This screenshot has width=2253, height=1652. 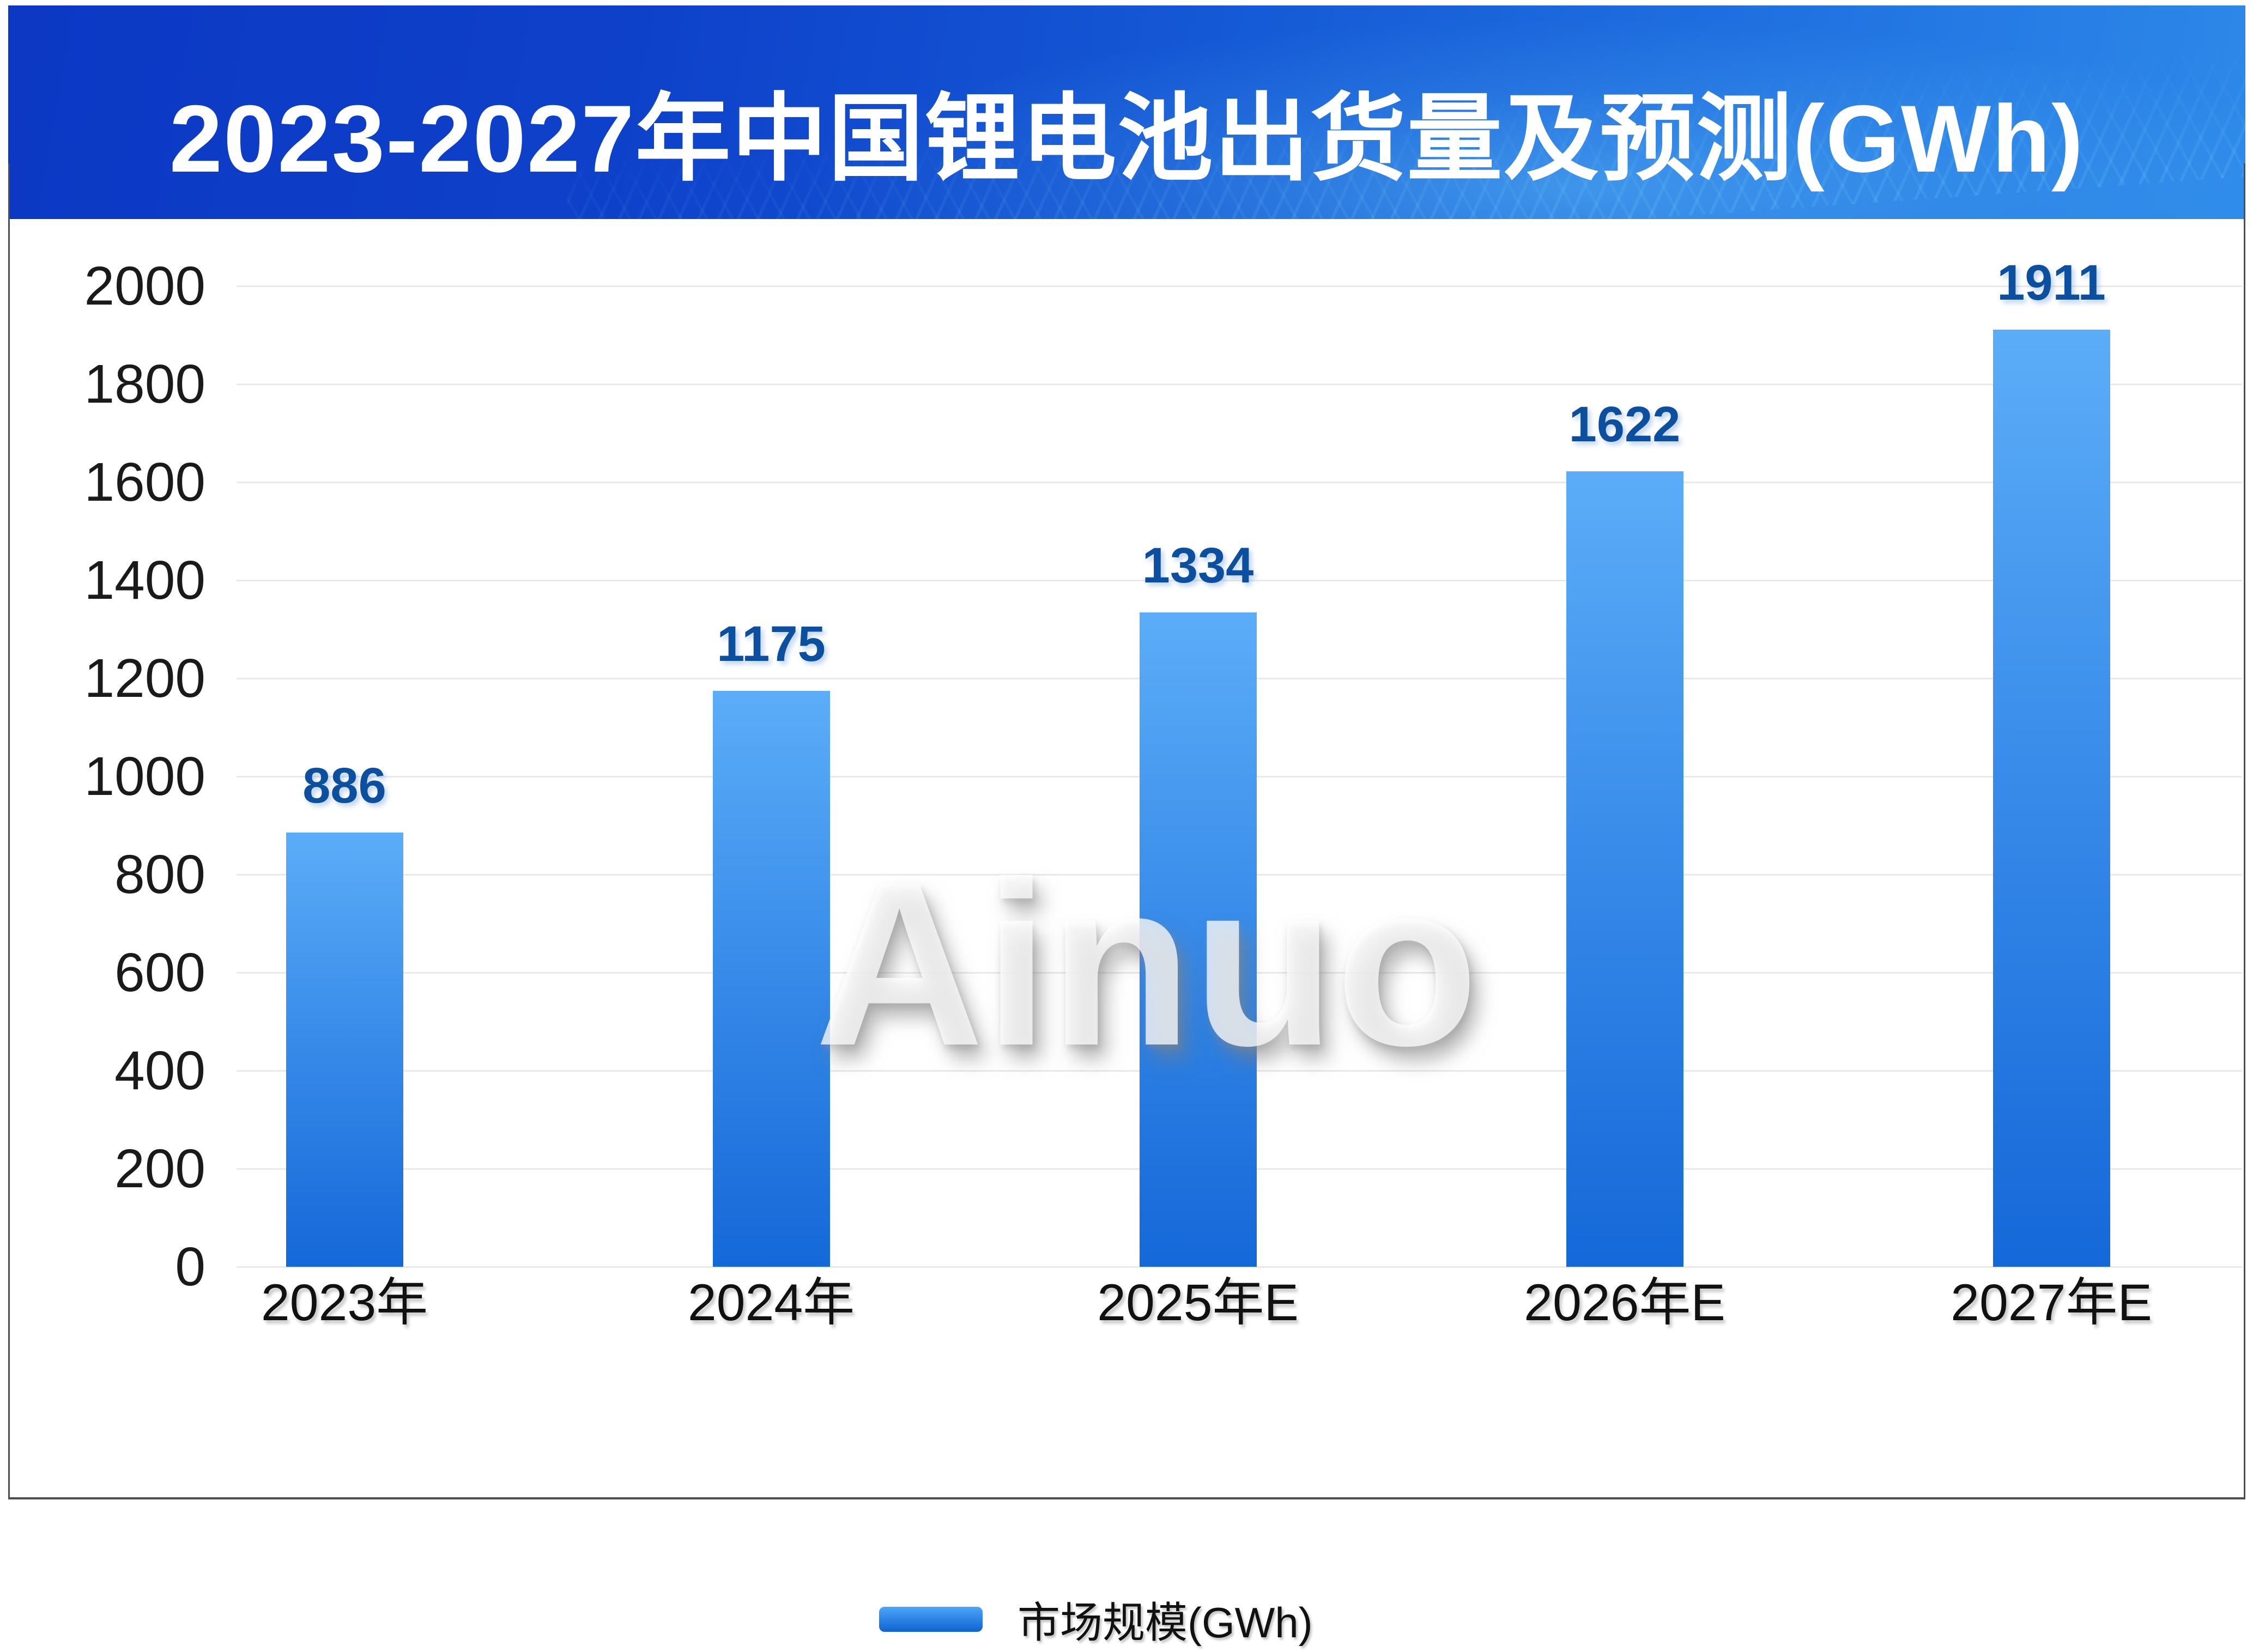 What do you see at coordinates (145, 384) in the screenshot?
I see `y-axis-tick-label: 1800` at bounding box center [145, 384].